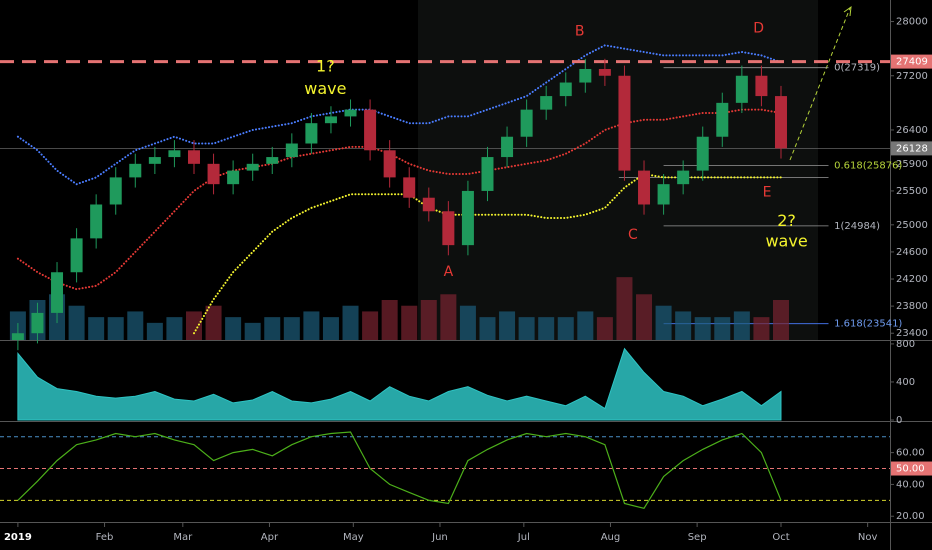  Describe the element at coordinates (899, 420) in the screenshot. I see `y-tick-label: 0` at that location.